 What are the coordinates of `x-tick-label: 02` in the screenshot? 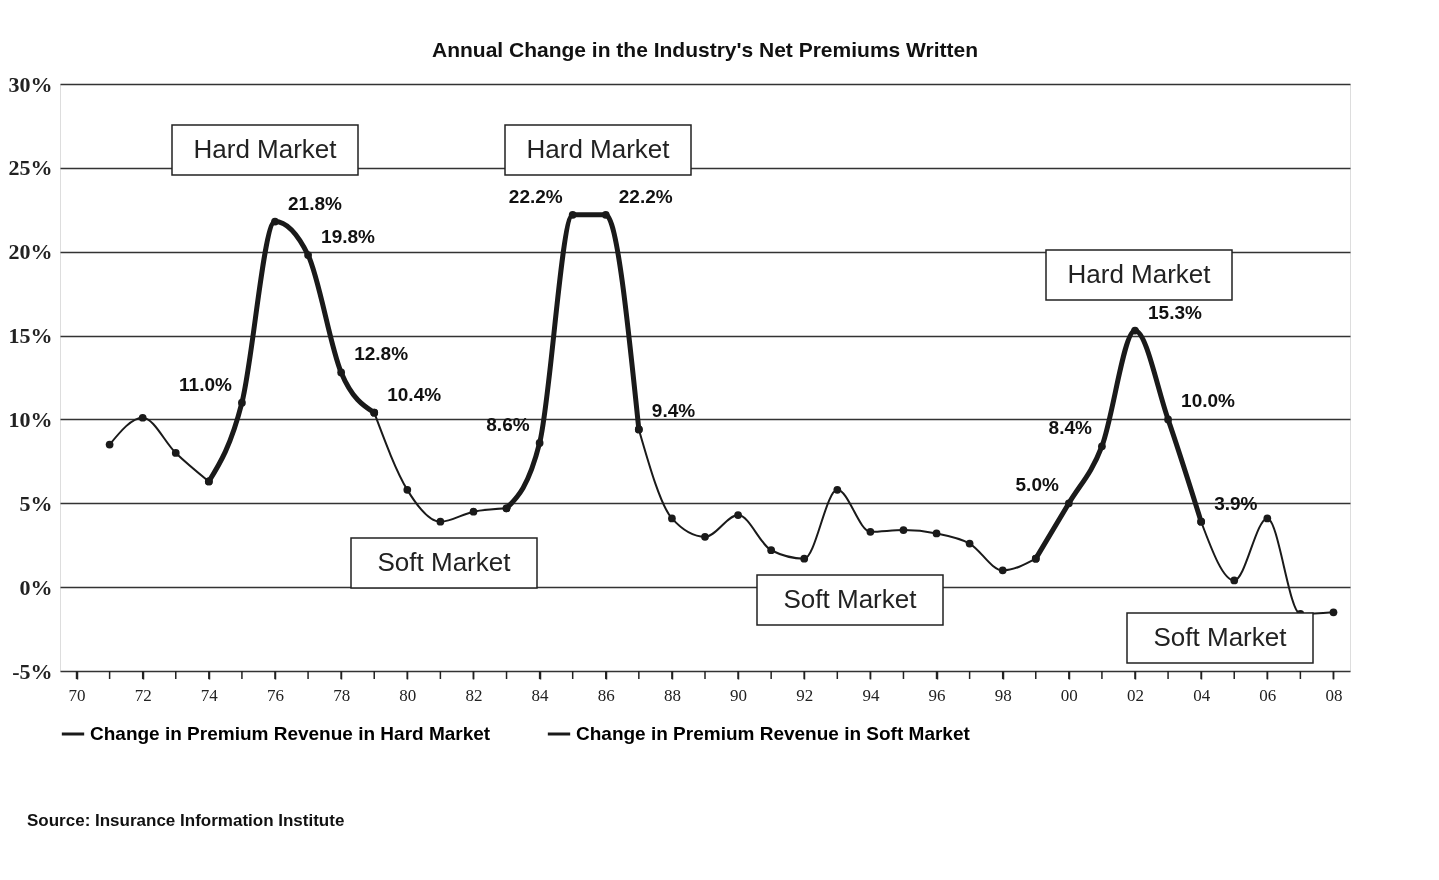 It's located at (1135, 695).